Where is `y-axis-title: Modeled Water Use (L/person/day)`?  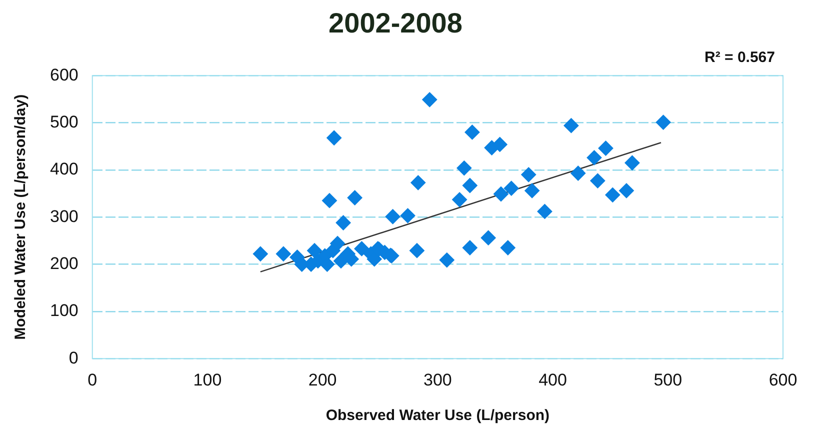 y-axis-title: Modeled Water Use (L/person/day) is located at coordinates (21, 217).